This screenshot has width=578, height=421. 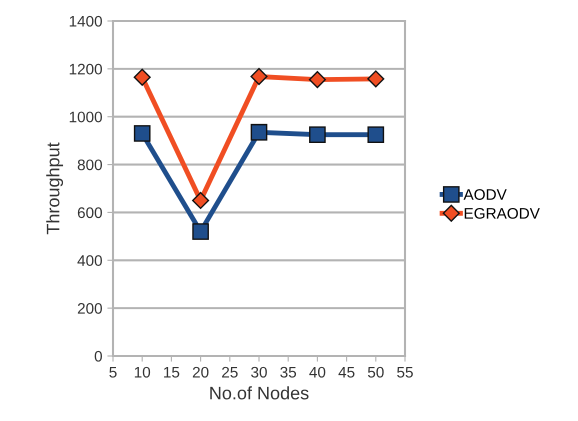 What do you see at coordinates (89, 260) in the screenshot?
I see `y-tick-label: 400` at bounding box center [89, 260].